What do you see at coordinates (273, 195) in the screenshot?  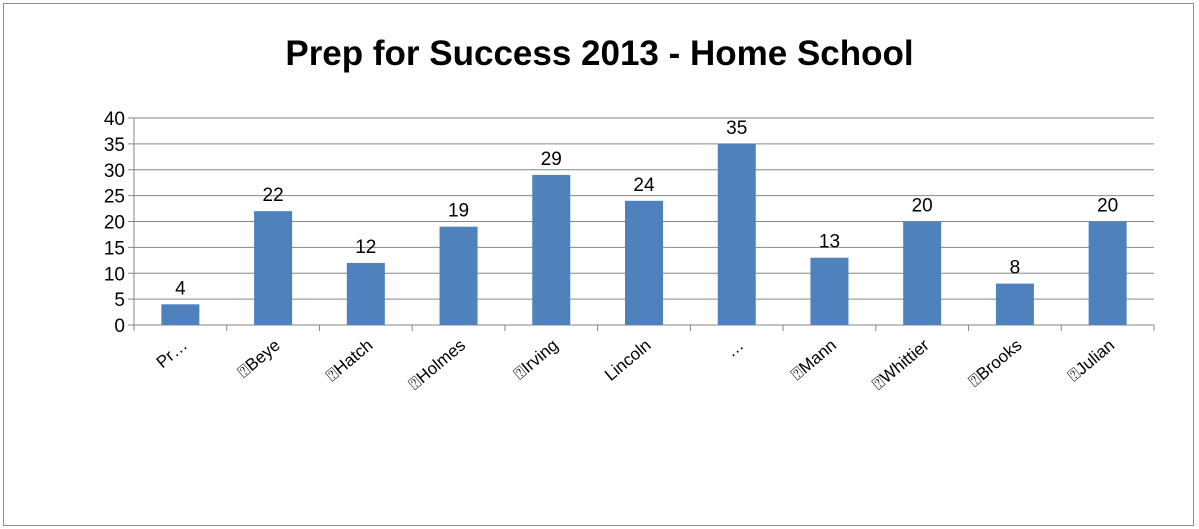 I see `data-label: 22` at bounding box center [273, 195].